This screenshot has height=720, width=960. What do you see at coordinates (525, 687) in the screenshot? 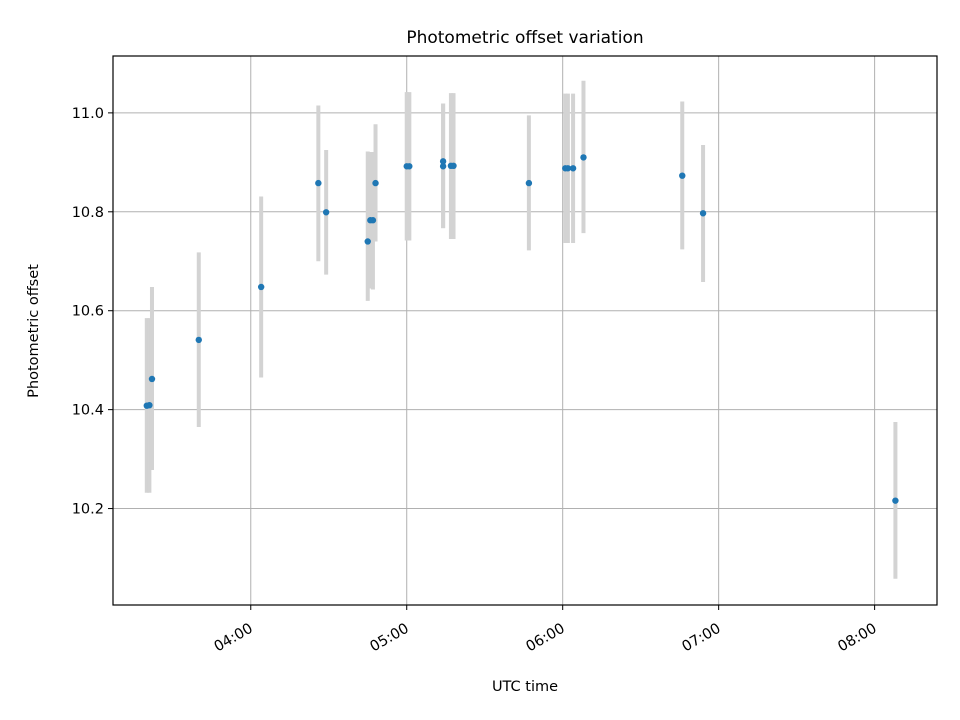
I see `x-axis-label: UTC time` at bounding box center [525, 687].